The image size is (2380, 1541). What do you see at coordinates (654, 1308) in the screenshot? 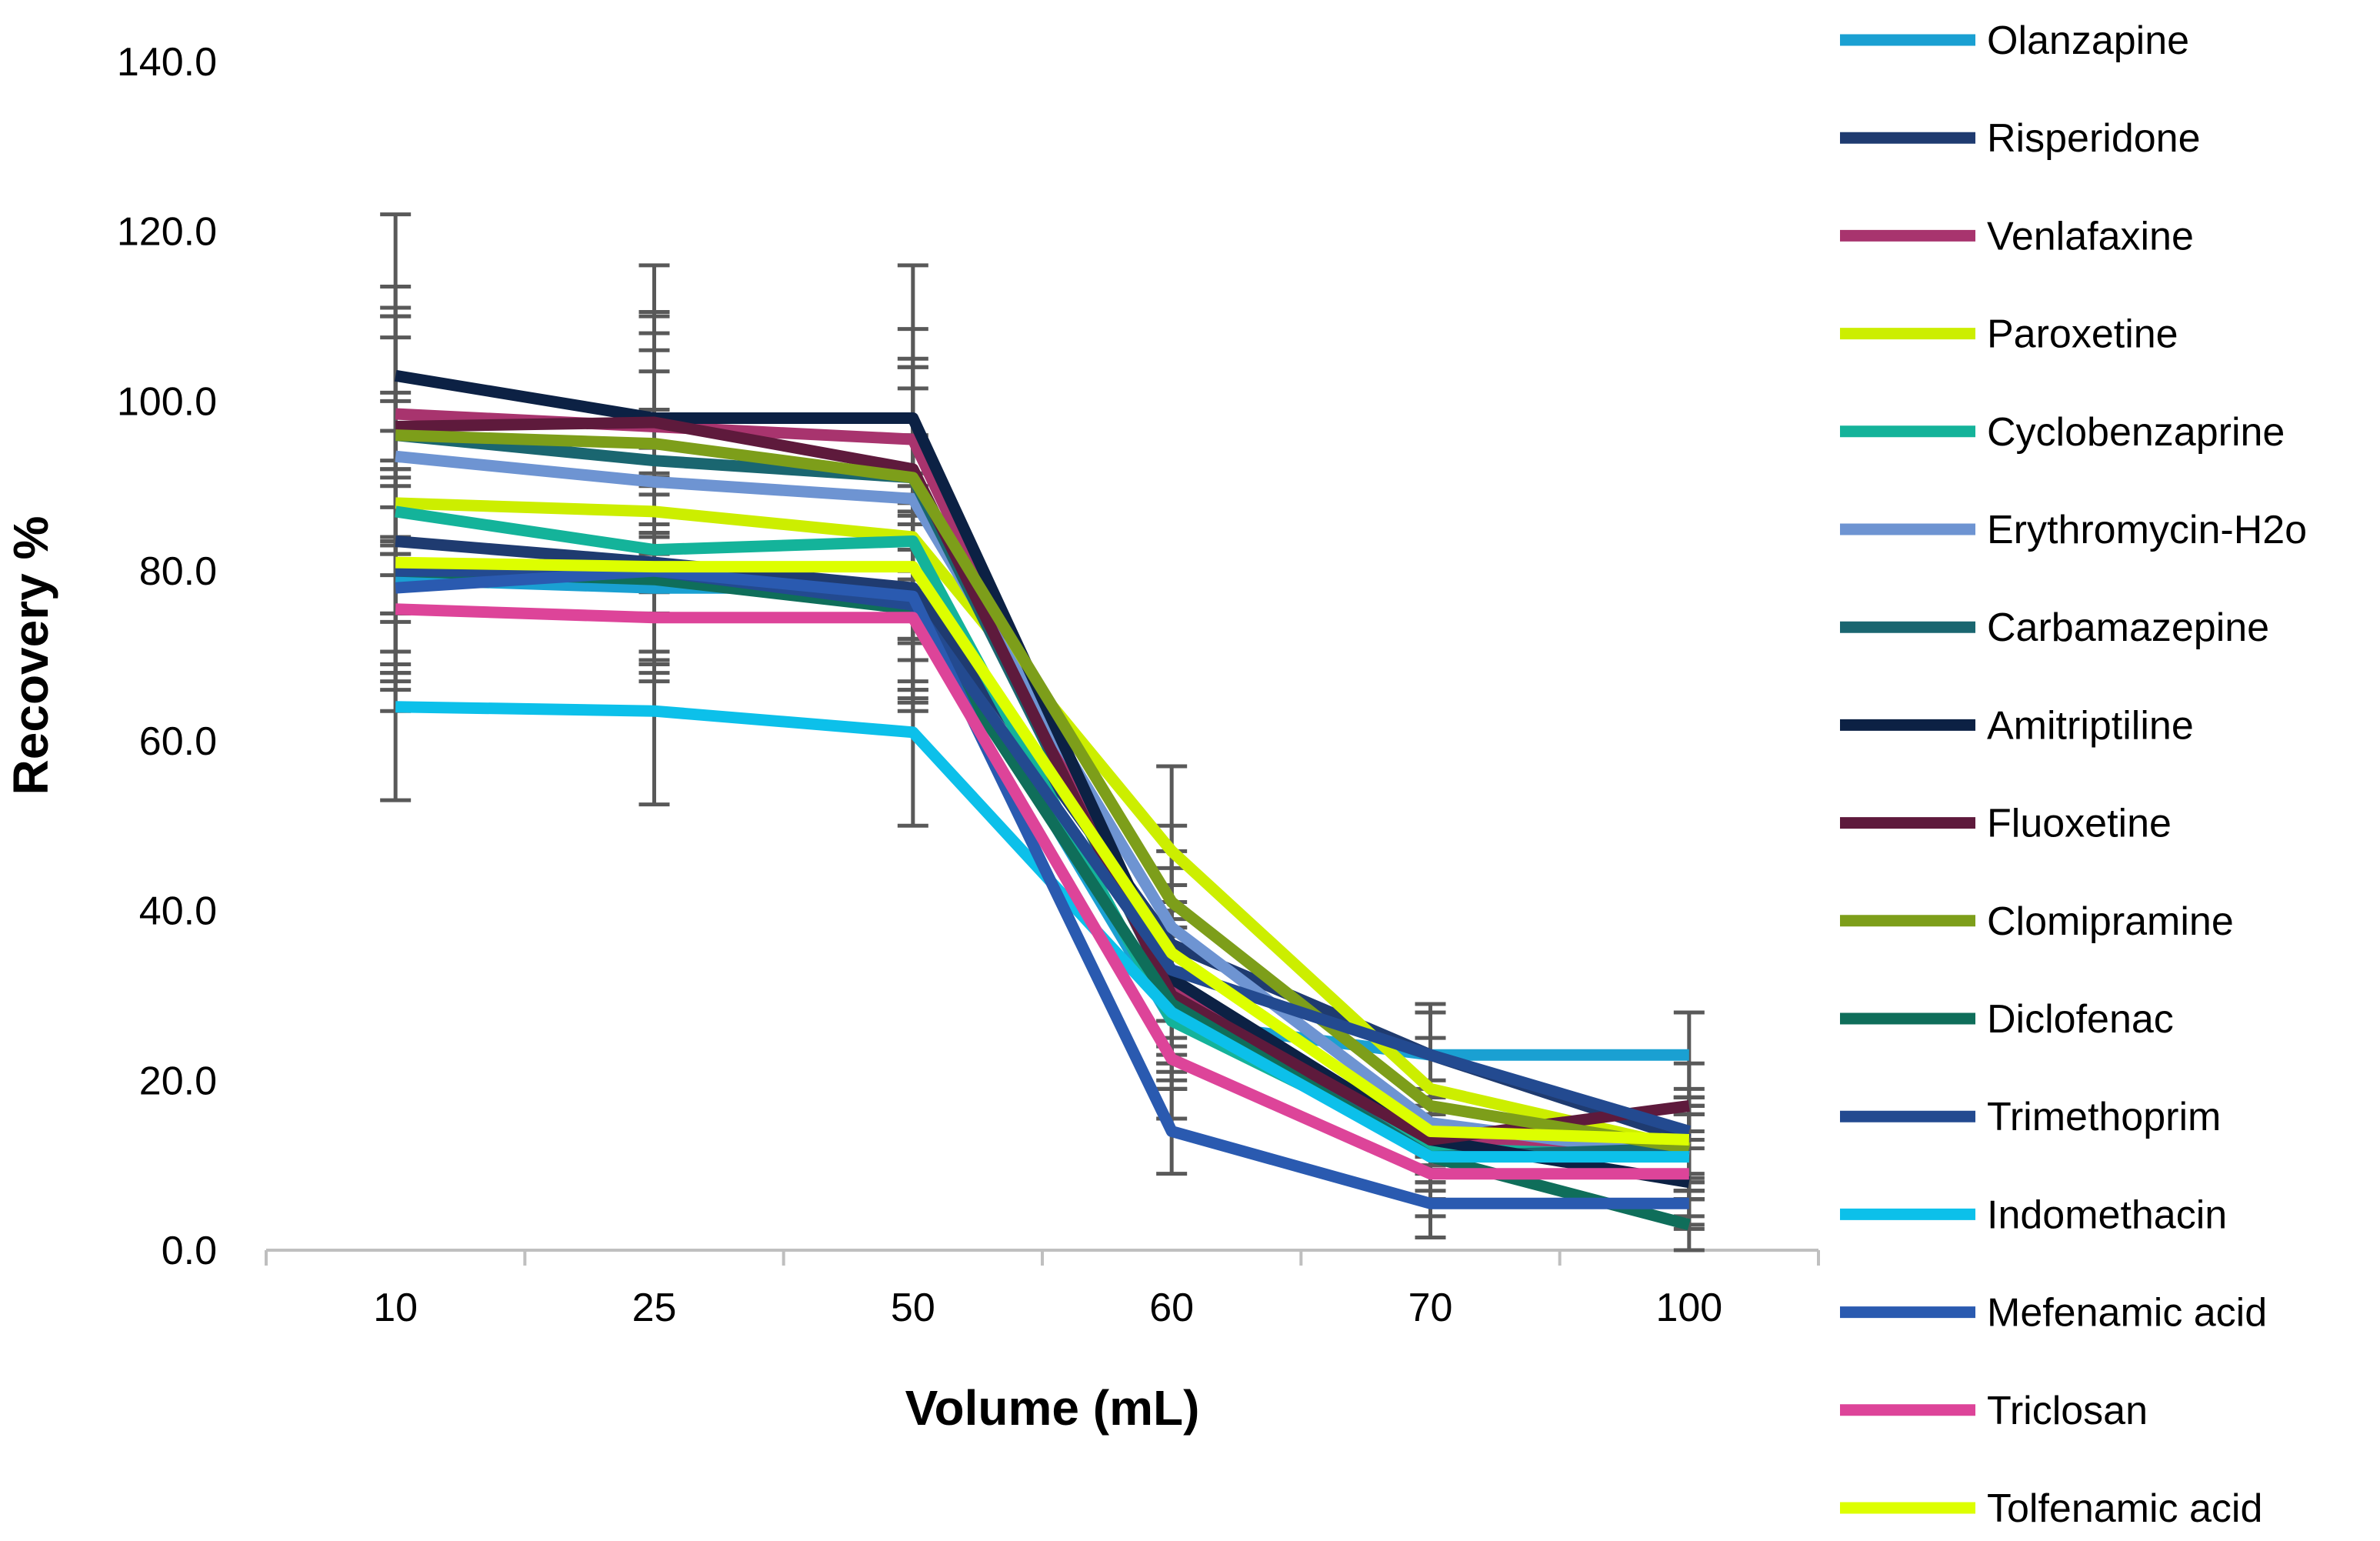
I see `x-tick-label: 25` at bounding box center [654, 1308].